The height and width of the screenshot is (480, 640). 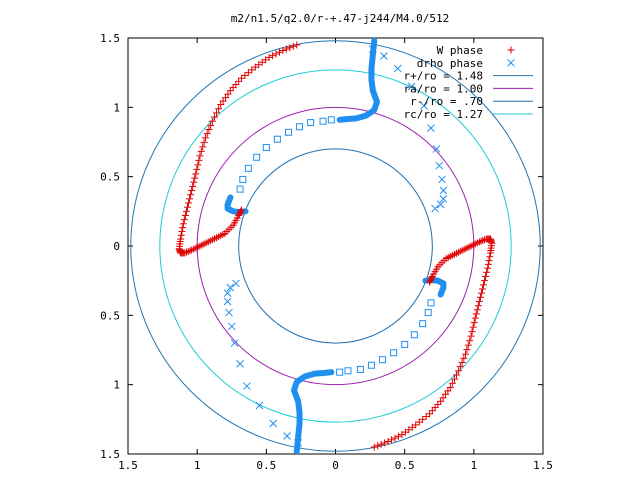 What do you see at coordinates (116, 246) in the screenshot?
I see `y-tick-label: 0` at bounding box center [116, 246].